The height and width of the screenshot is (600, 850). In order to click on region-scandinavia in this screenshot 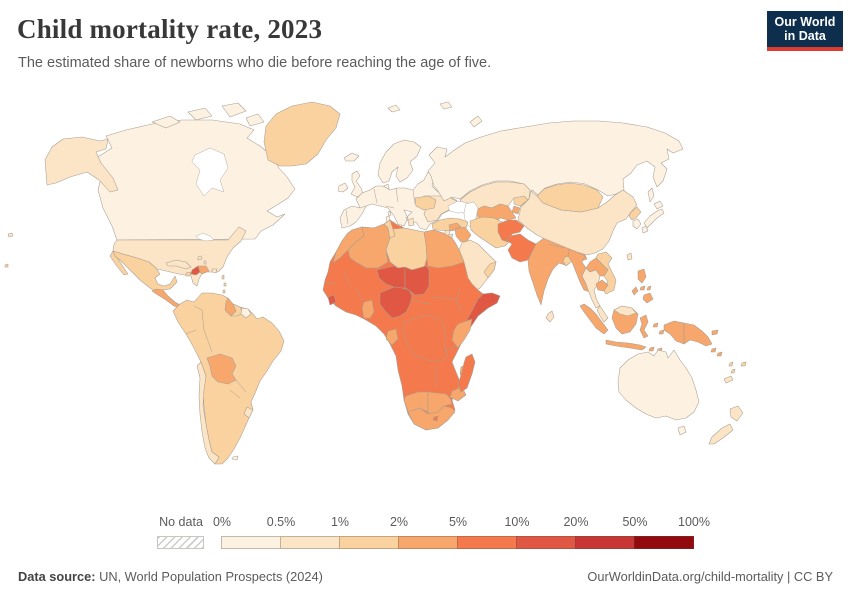, I will do `click(399, 161)`.